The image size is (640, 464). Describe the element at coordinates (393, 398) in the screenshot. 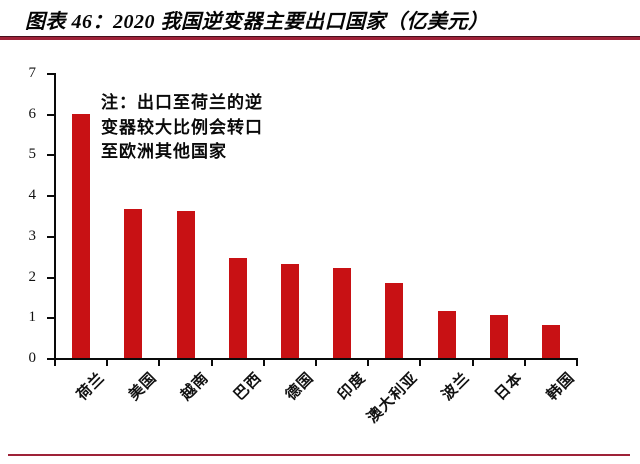

I see `x-axis-category-label: 澳大利亚` at that location.